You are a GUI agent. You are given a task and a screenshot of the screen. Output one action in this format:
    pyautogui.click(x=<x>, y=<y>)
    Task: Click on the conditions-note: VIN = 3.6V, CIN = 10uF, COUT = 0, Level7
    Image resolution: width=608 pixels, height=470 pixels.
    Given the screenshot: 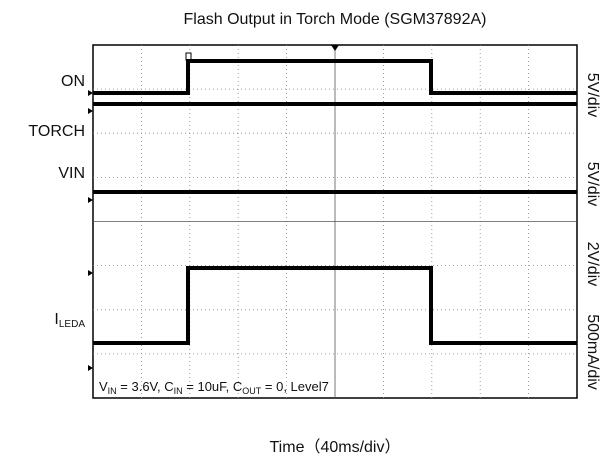 What is the action you would take?
    pyautogui.click(x=214, y=387)
    